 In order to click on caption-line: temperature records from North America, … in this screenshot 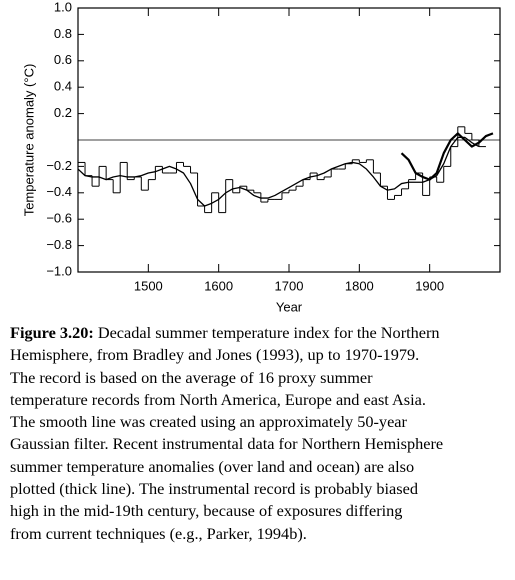, I will do `click(260, 400)`.